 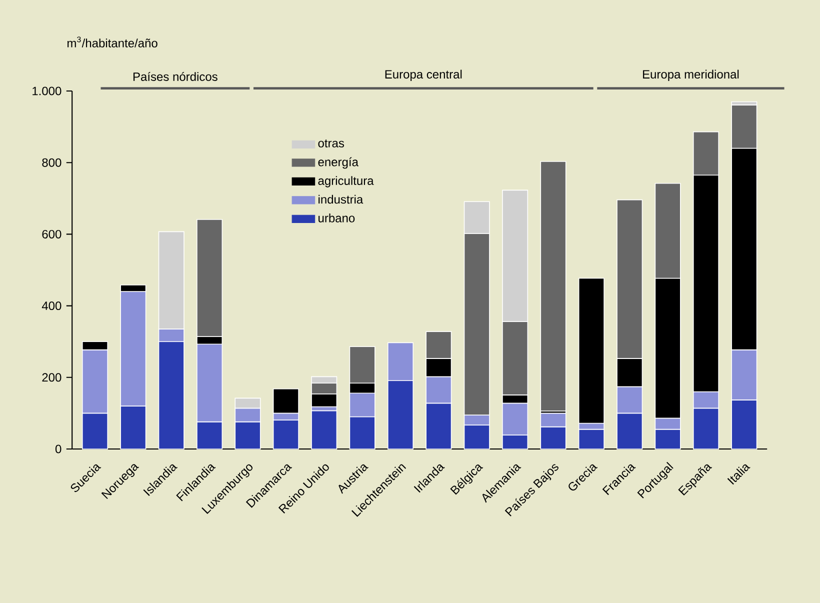 I want to click on y-axis-title: m$^{3}$/habitante/año, so click(x=113, y=42).